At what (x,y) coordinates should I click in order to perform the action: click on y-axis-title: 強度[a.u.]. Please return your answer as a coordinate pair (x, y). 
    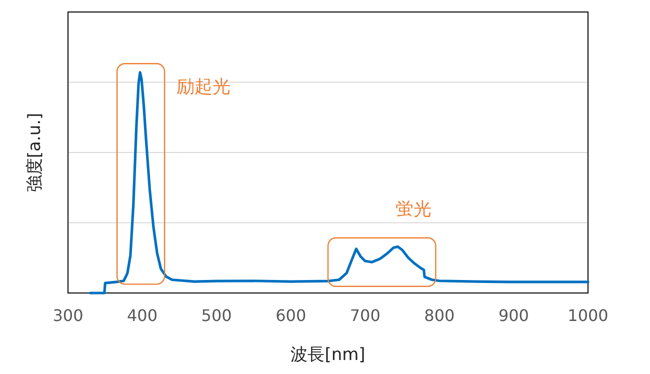
    Looking at the image, I should click on (35, 152).